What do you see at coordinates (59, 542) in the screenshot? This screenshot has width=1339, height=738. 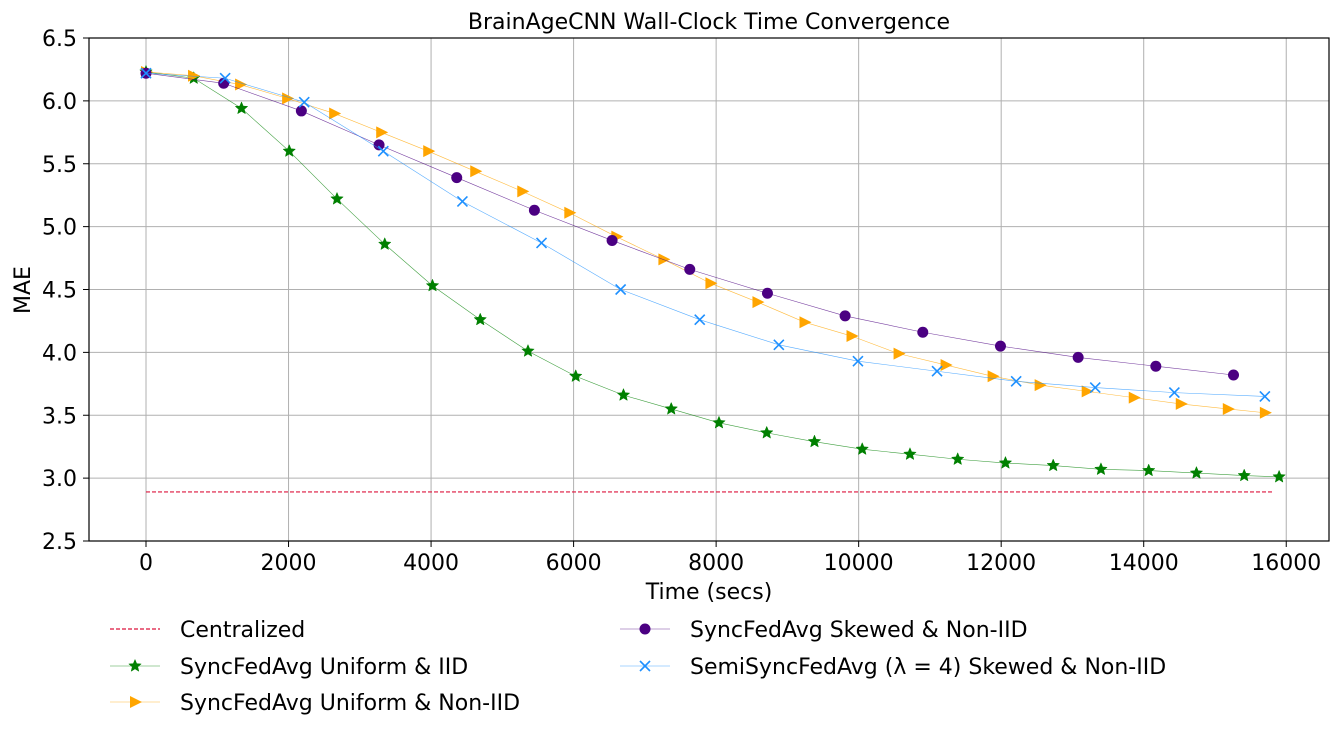 I see `y-tick-label: 2.5` at bounding box center [59, 542].